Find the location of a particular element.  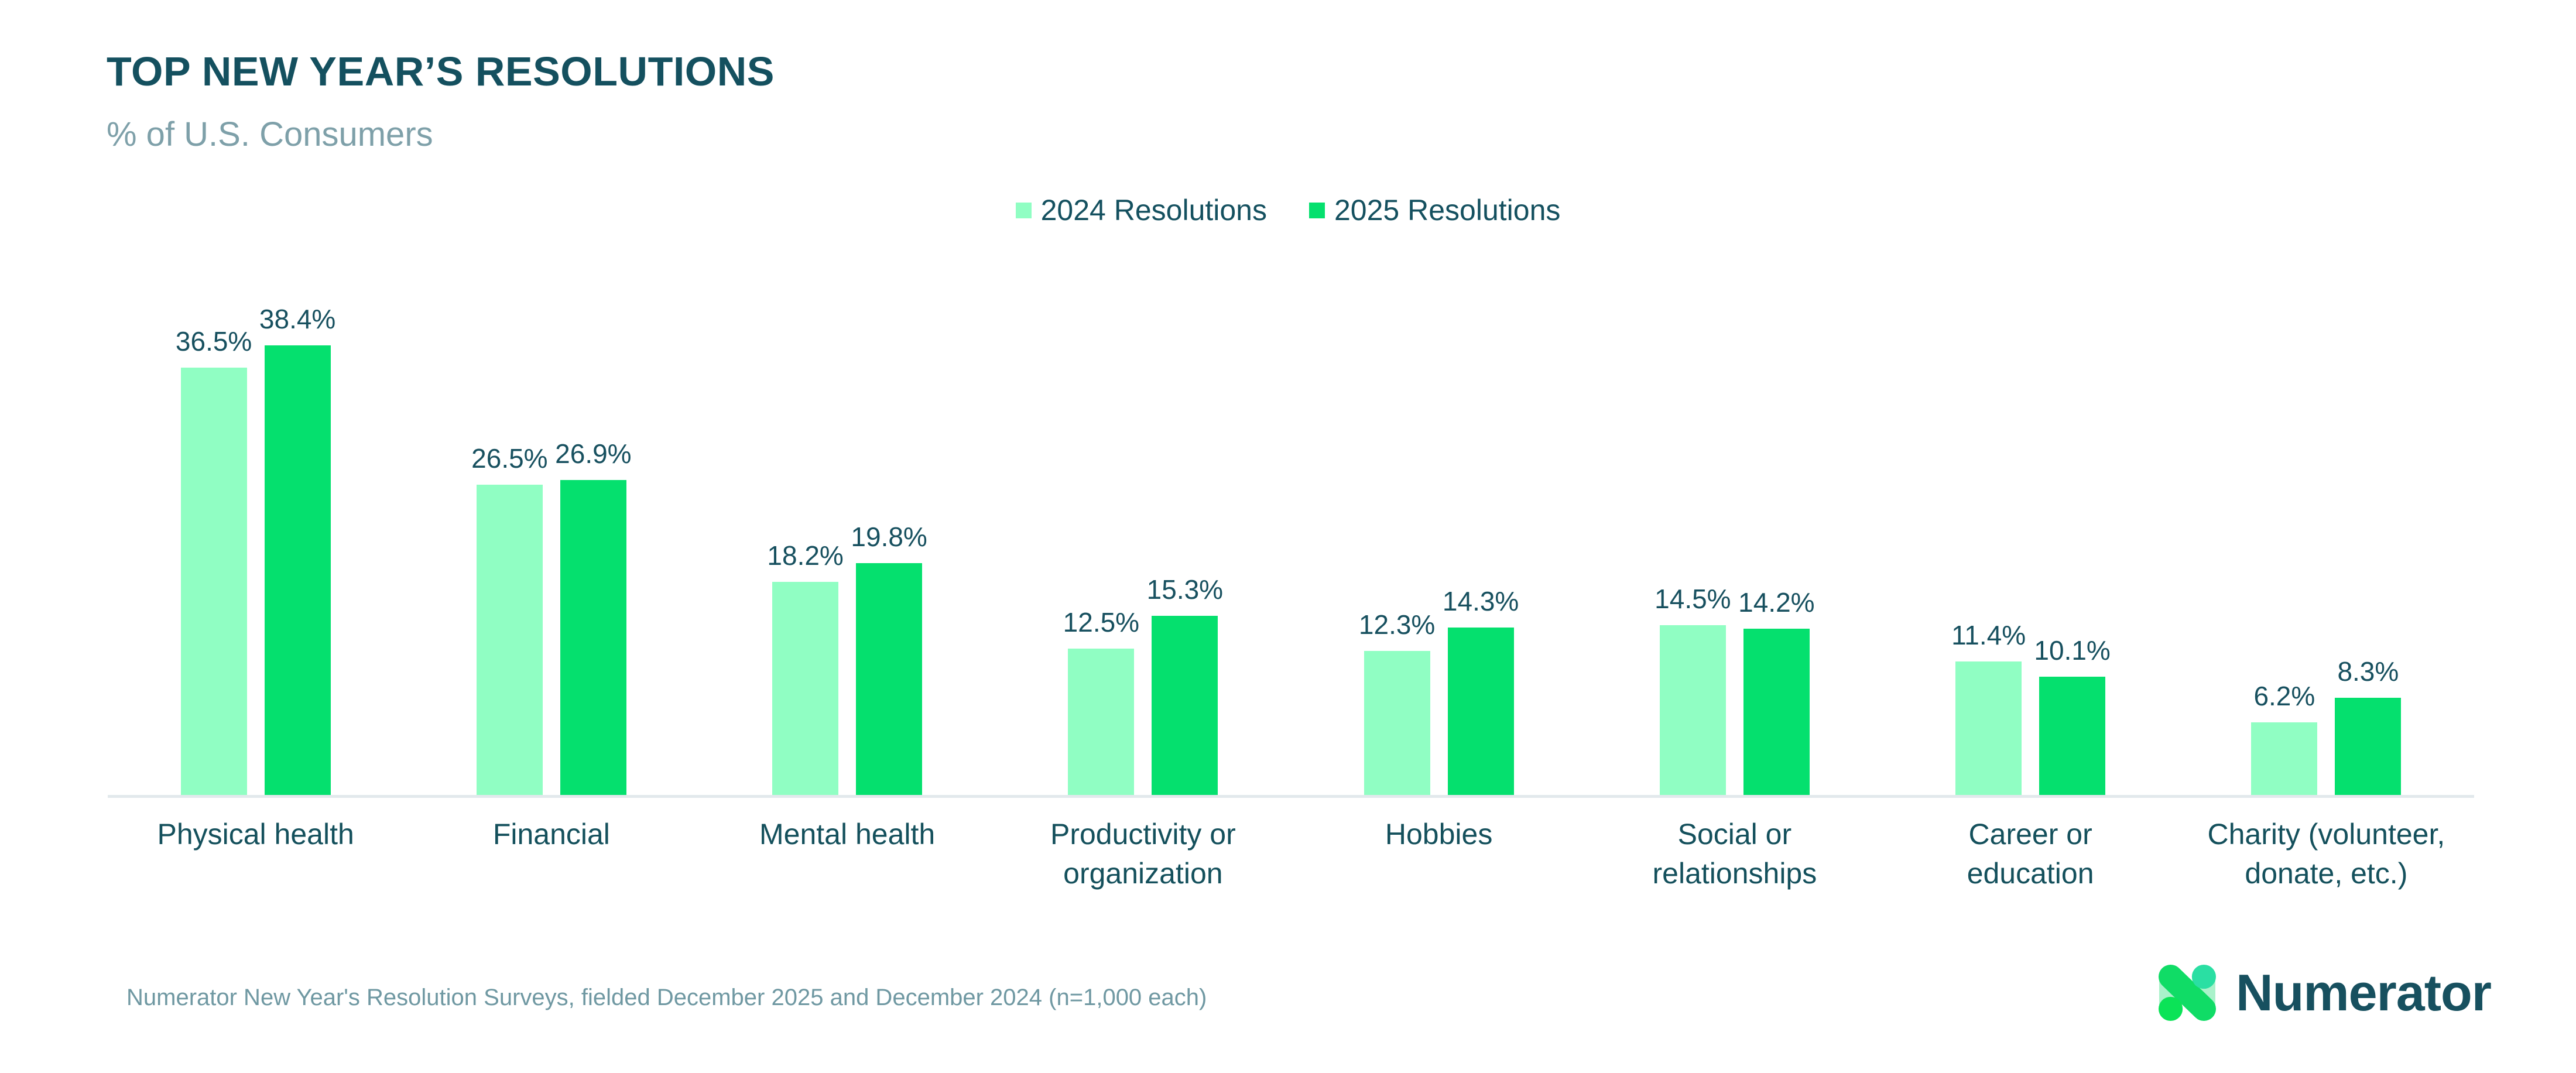

bar-value-label: 14.2% is located at coordinates (1776, 602).